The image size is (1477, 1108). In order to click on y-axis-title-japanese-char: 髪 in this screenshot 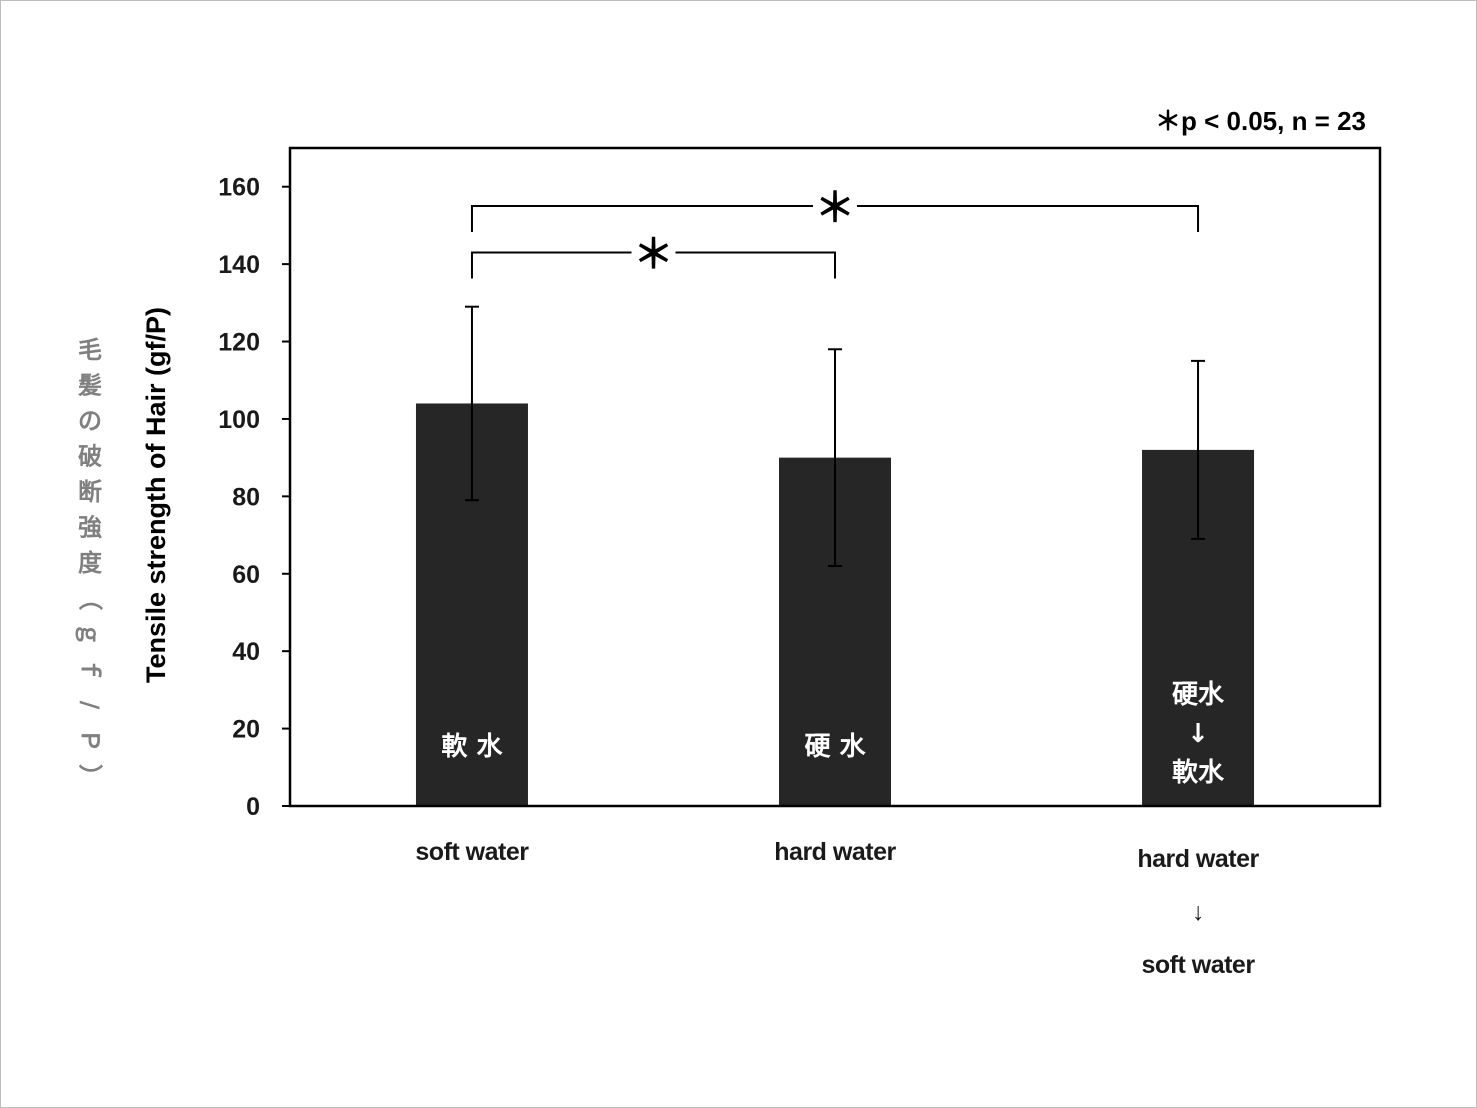, I will do `click(89, 386)`.